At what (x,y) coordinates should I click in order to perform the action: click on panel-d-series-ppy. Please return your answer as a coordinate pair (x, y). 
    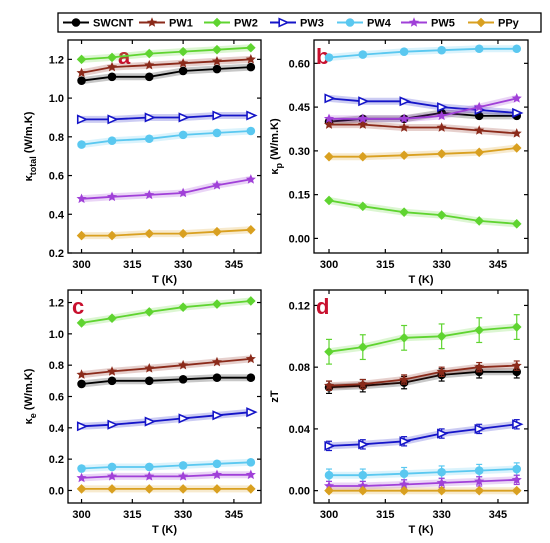
    Looking at the image, I should click on (423, 490).